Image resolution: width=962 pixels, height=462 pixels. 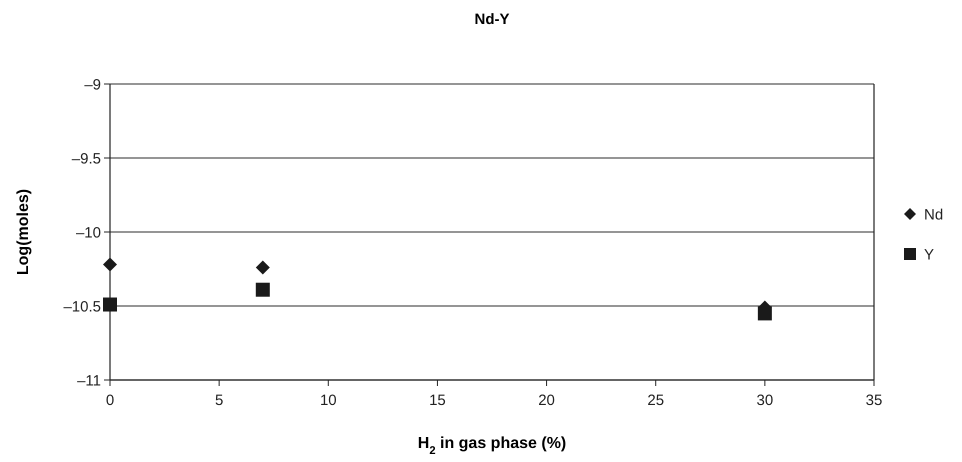 What do you see at coordinates (492, 446) in the screenshot?
I see `x-axis-title: H$_{2}$ in gas phase (%)` at bounding box center [492, 446].